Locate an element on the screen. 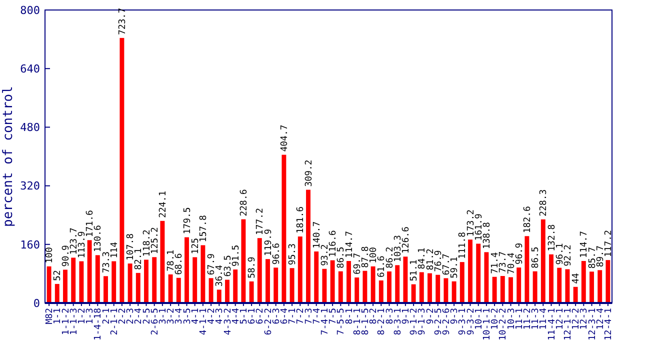  data-label: 111.8 is located at coordinates (463, 246).